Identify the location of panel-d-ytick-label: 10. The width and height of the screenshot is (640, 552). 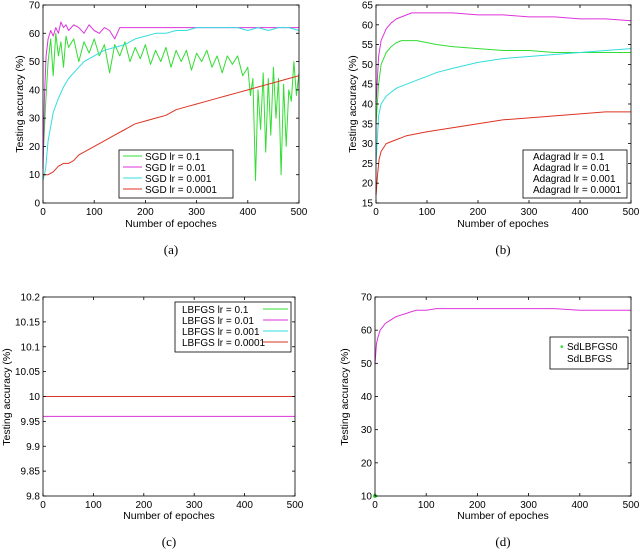
(367, 497).